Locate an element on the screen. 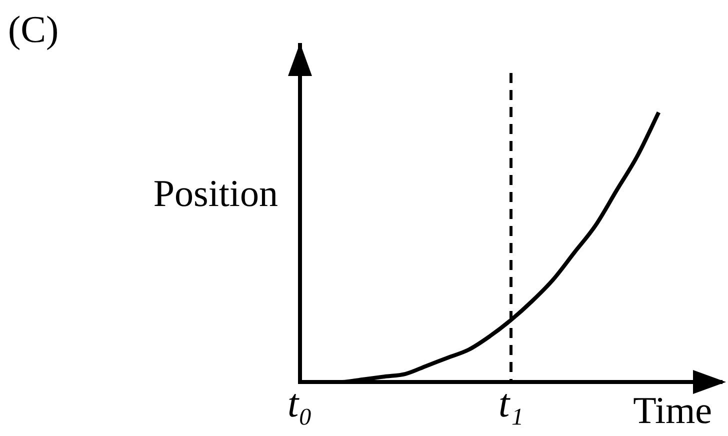  y-axis-title: Position is located at coordinates (215, 193).